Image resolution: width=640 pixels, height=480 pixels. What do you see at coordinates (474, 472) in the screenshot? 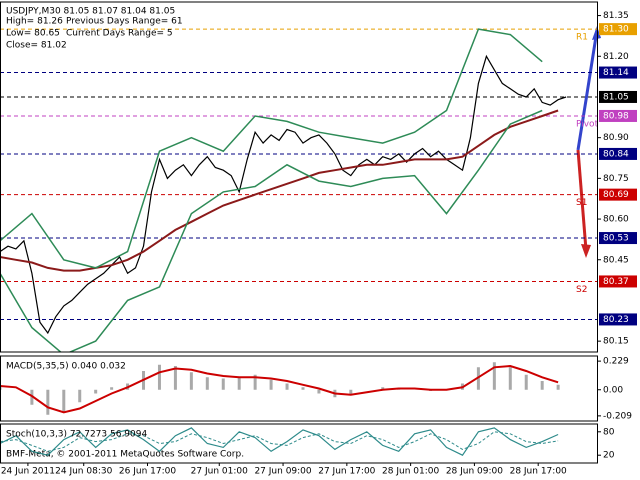
I see `x-tick-label: 28 Jun 09:00` at bounding box center [474, 472].